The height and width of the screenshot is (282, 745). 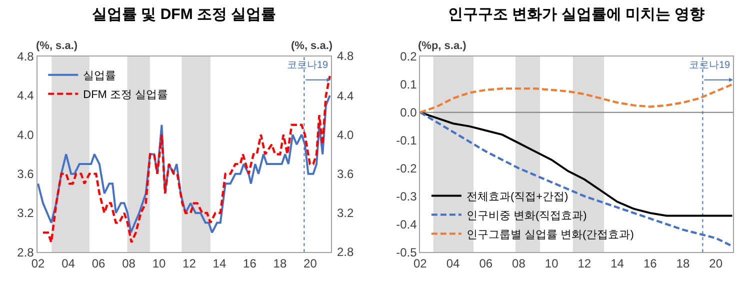 What do you see at coordinates (25, 213) in the screenshot?
I see `y-tick-label: 3.2` at bounding box center [25, 213].